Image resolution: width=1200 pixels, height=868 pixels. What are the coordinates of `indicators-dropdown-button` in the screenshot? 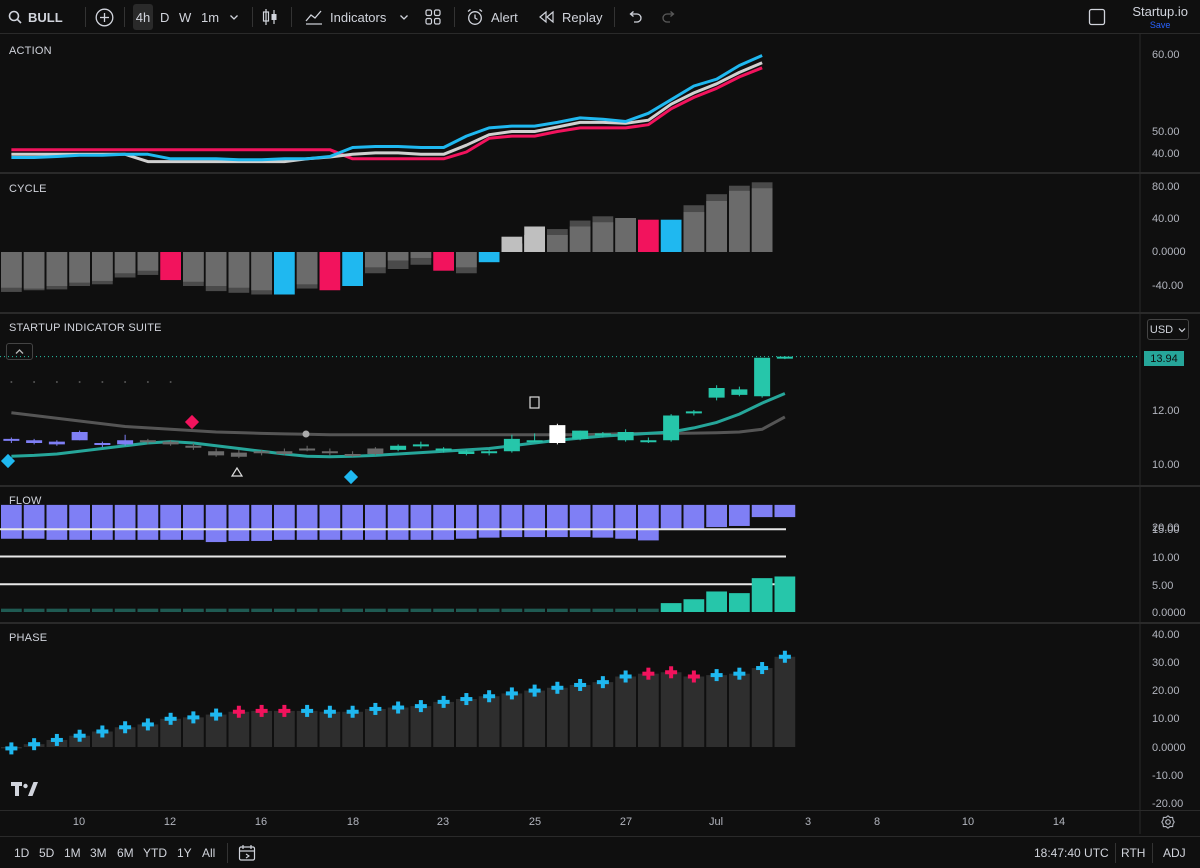 It's located at (404, 17).